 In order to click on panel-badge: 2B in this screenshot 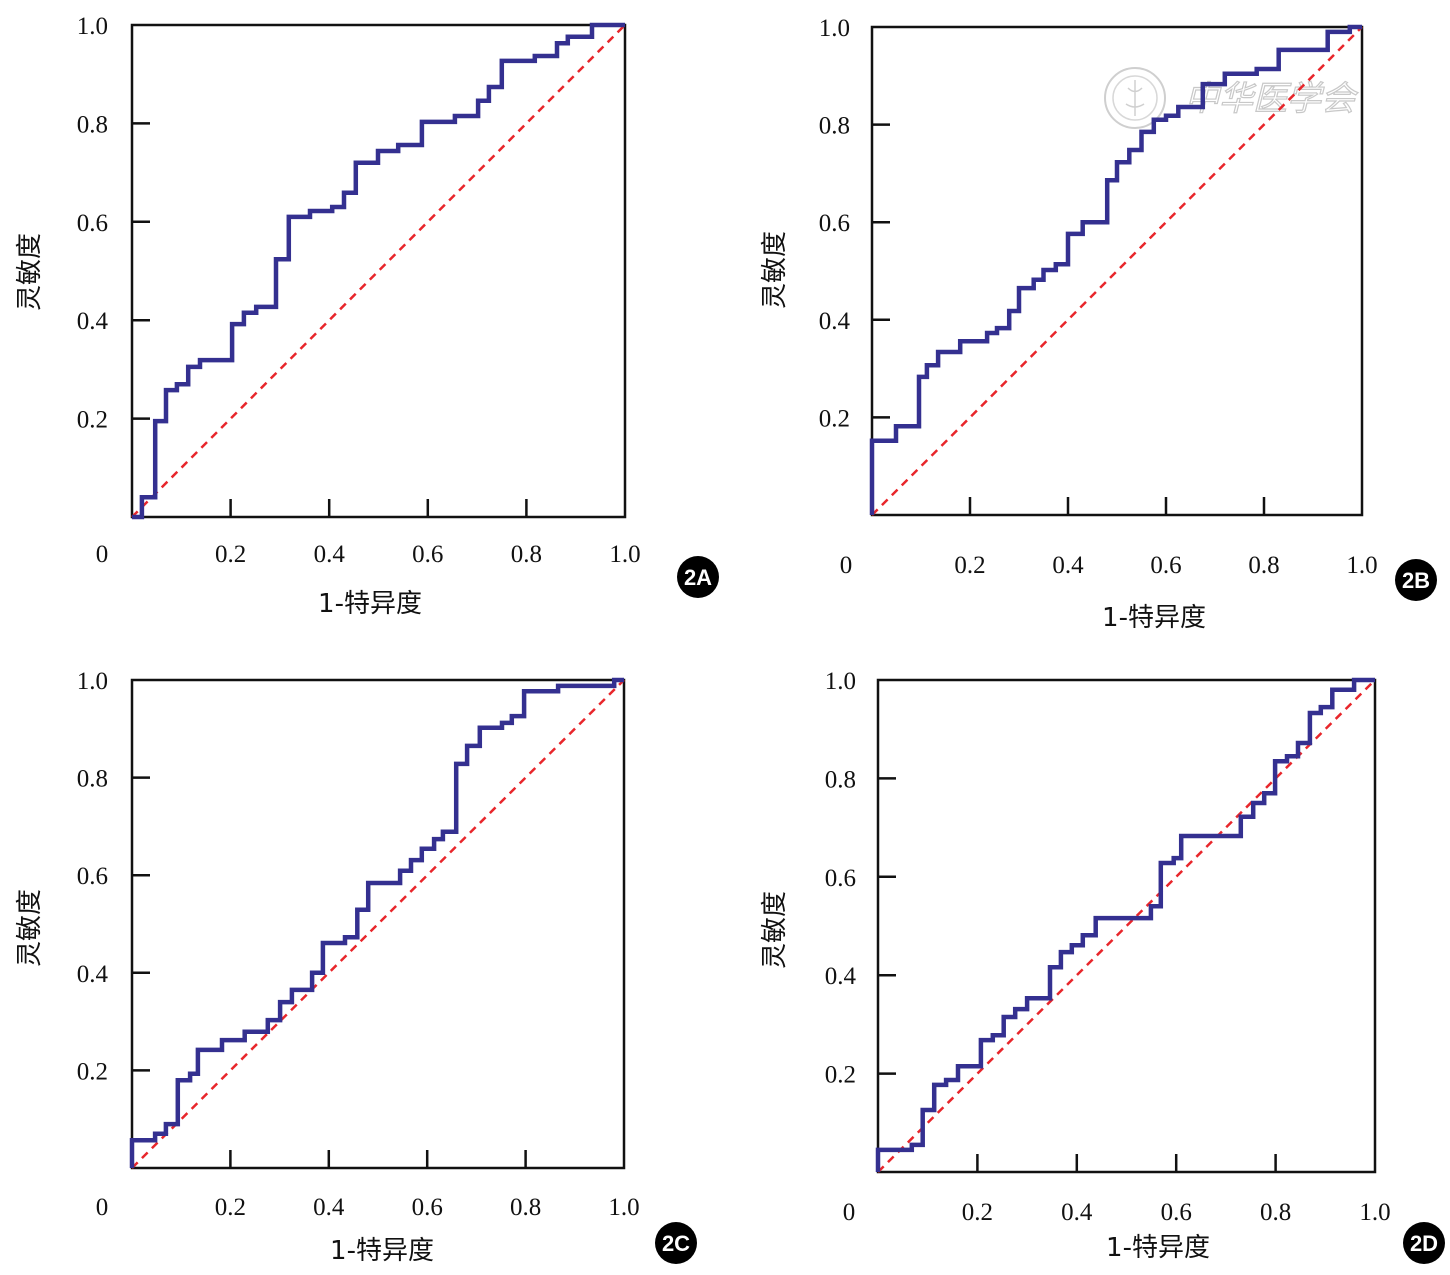, I will do `click(1416, 580)`.